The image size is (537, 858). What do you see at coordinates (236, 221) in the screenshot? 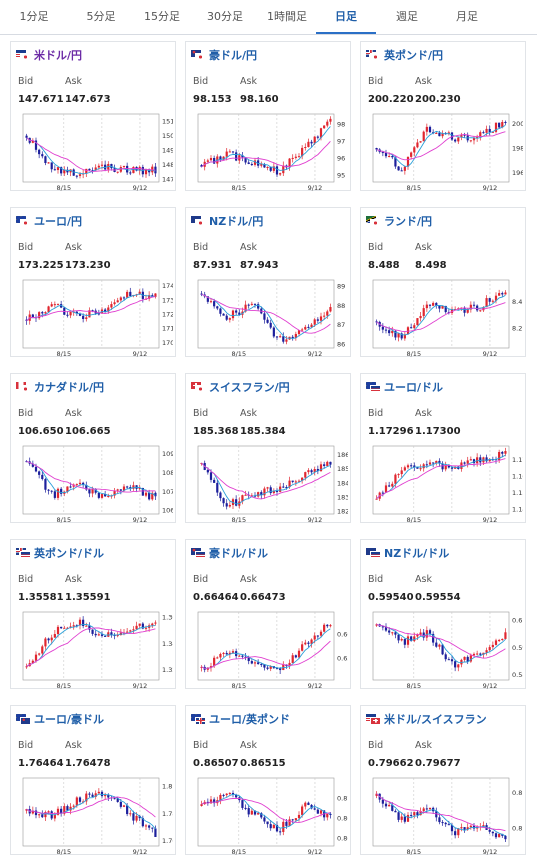
I see `pair-name-link: NZドル/円` at bounding box center [236, 221].